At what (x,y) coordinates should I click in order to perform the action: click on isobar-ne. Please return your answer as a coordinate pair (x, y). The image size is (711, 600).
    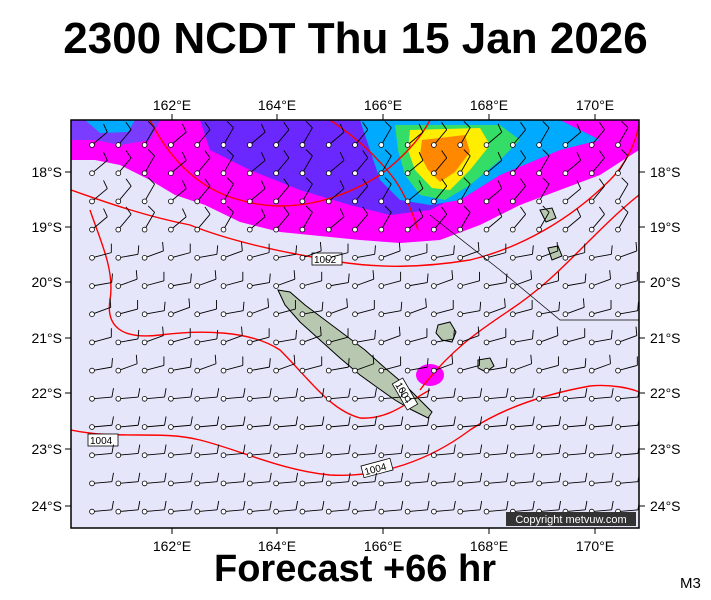
    Looking at the image, I should click on (374, 175).